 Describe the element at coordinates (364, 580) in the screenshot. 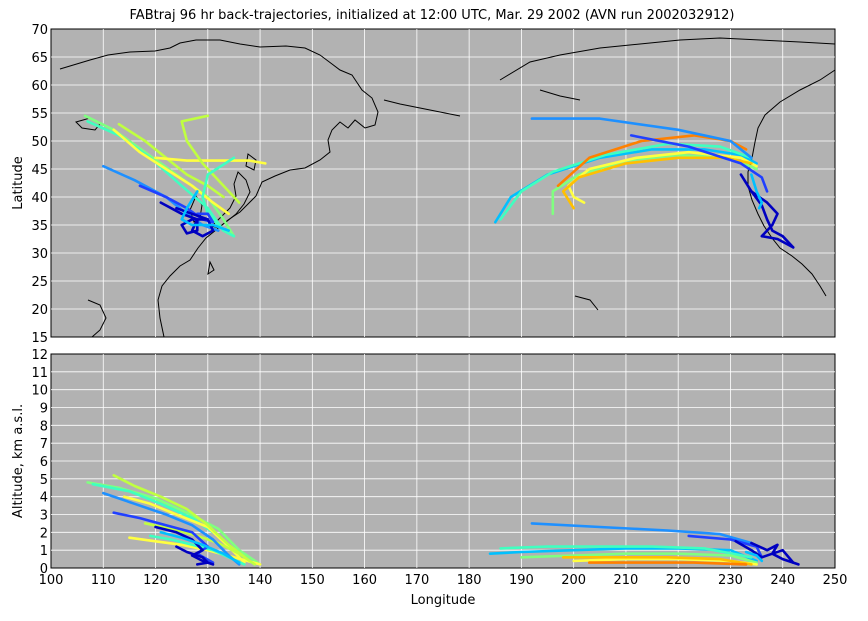

I see `x-tick-label: 160` at that location.